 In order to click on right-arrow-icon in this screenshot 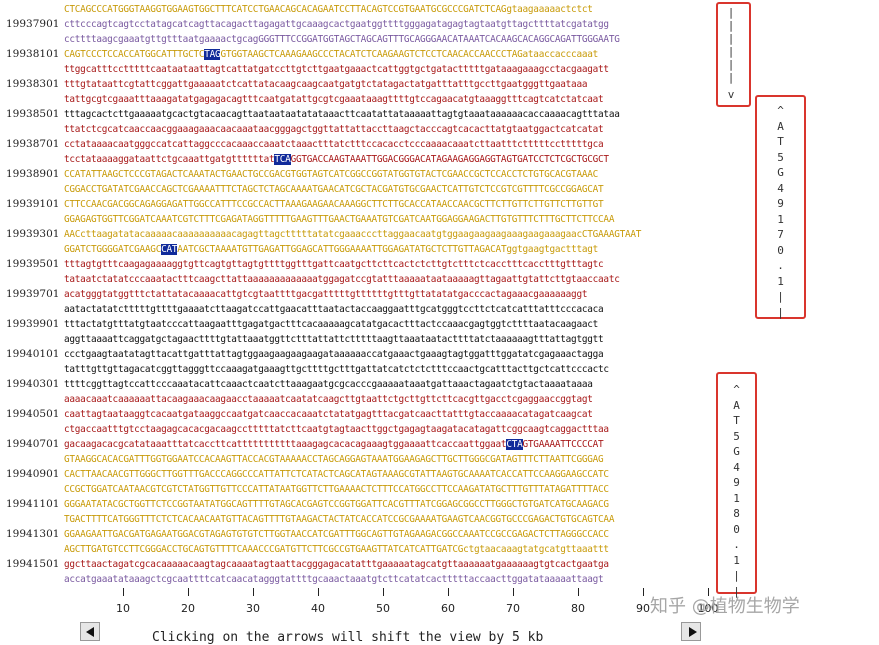, I will do `click(693, 632)`.